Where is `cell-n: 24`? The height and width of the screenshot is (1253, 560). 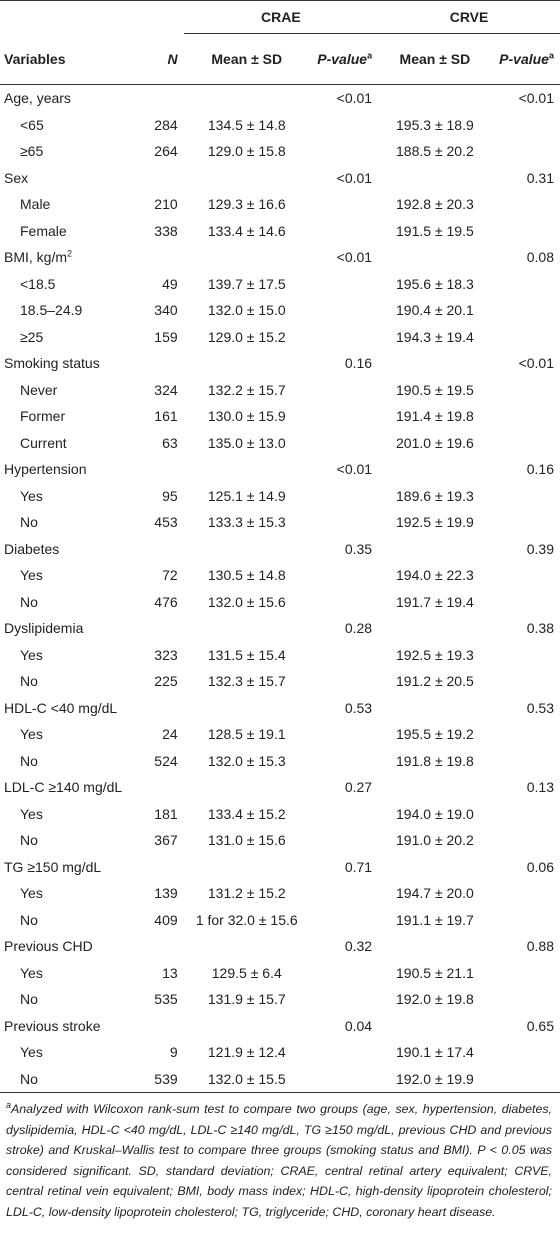
cell-n: 24 is located at coordinates (170, 734).